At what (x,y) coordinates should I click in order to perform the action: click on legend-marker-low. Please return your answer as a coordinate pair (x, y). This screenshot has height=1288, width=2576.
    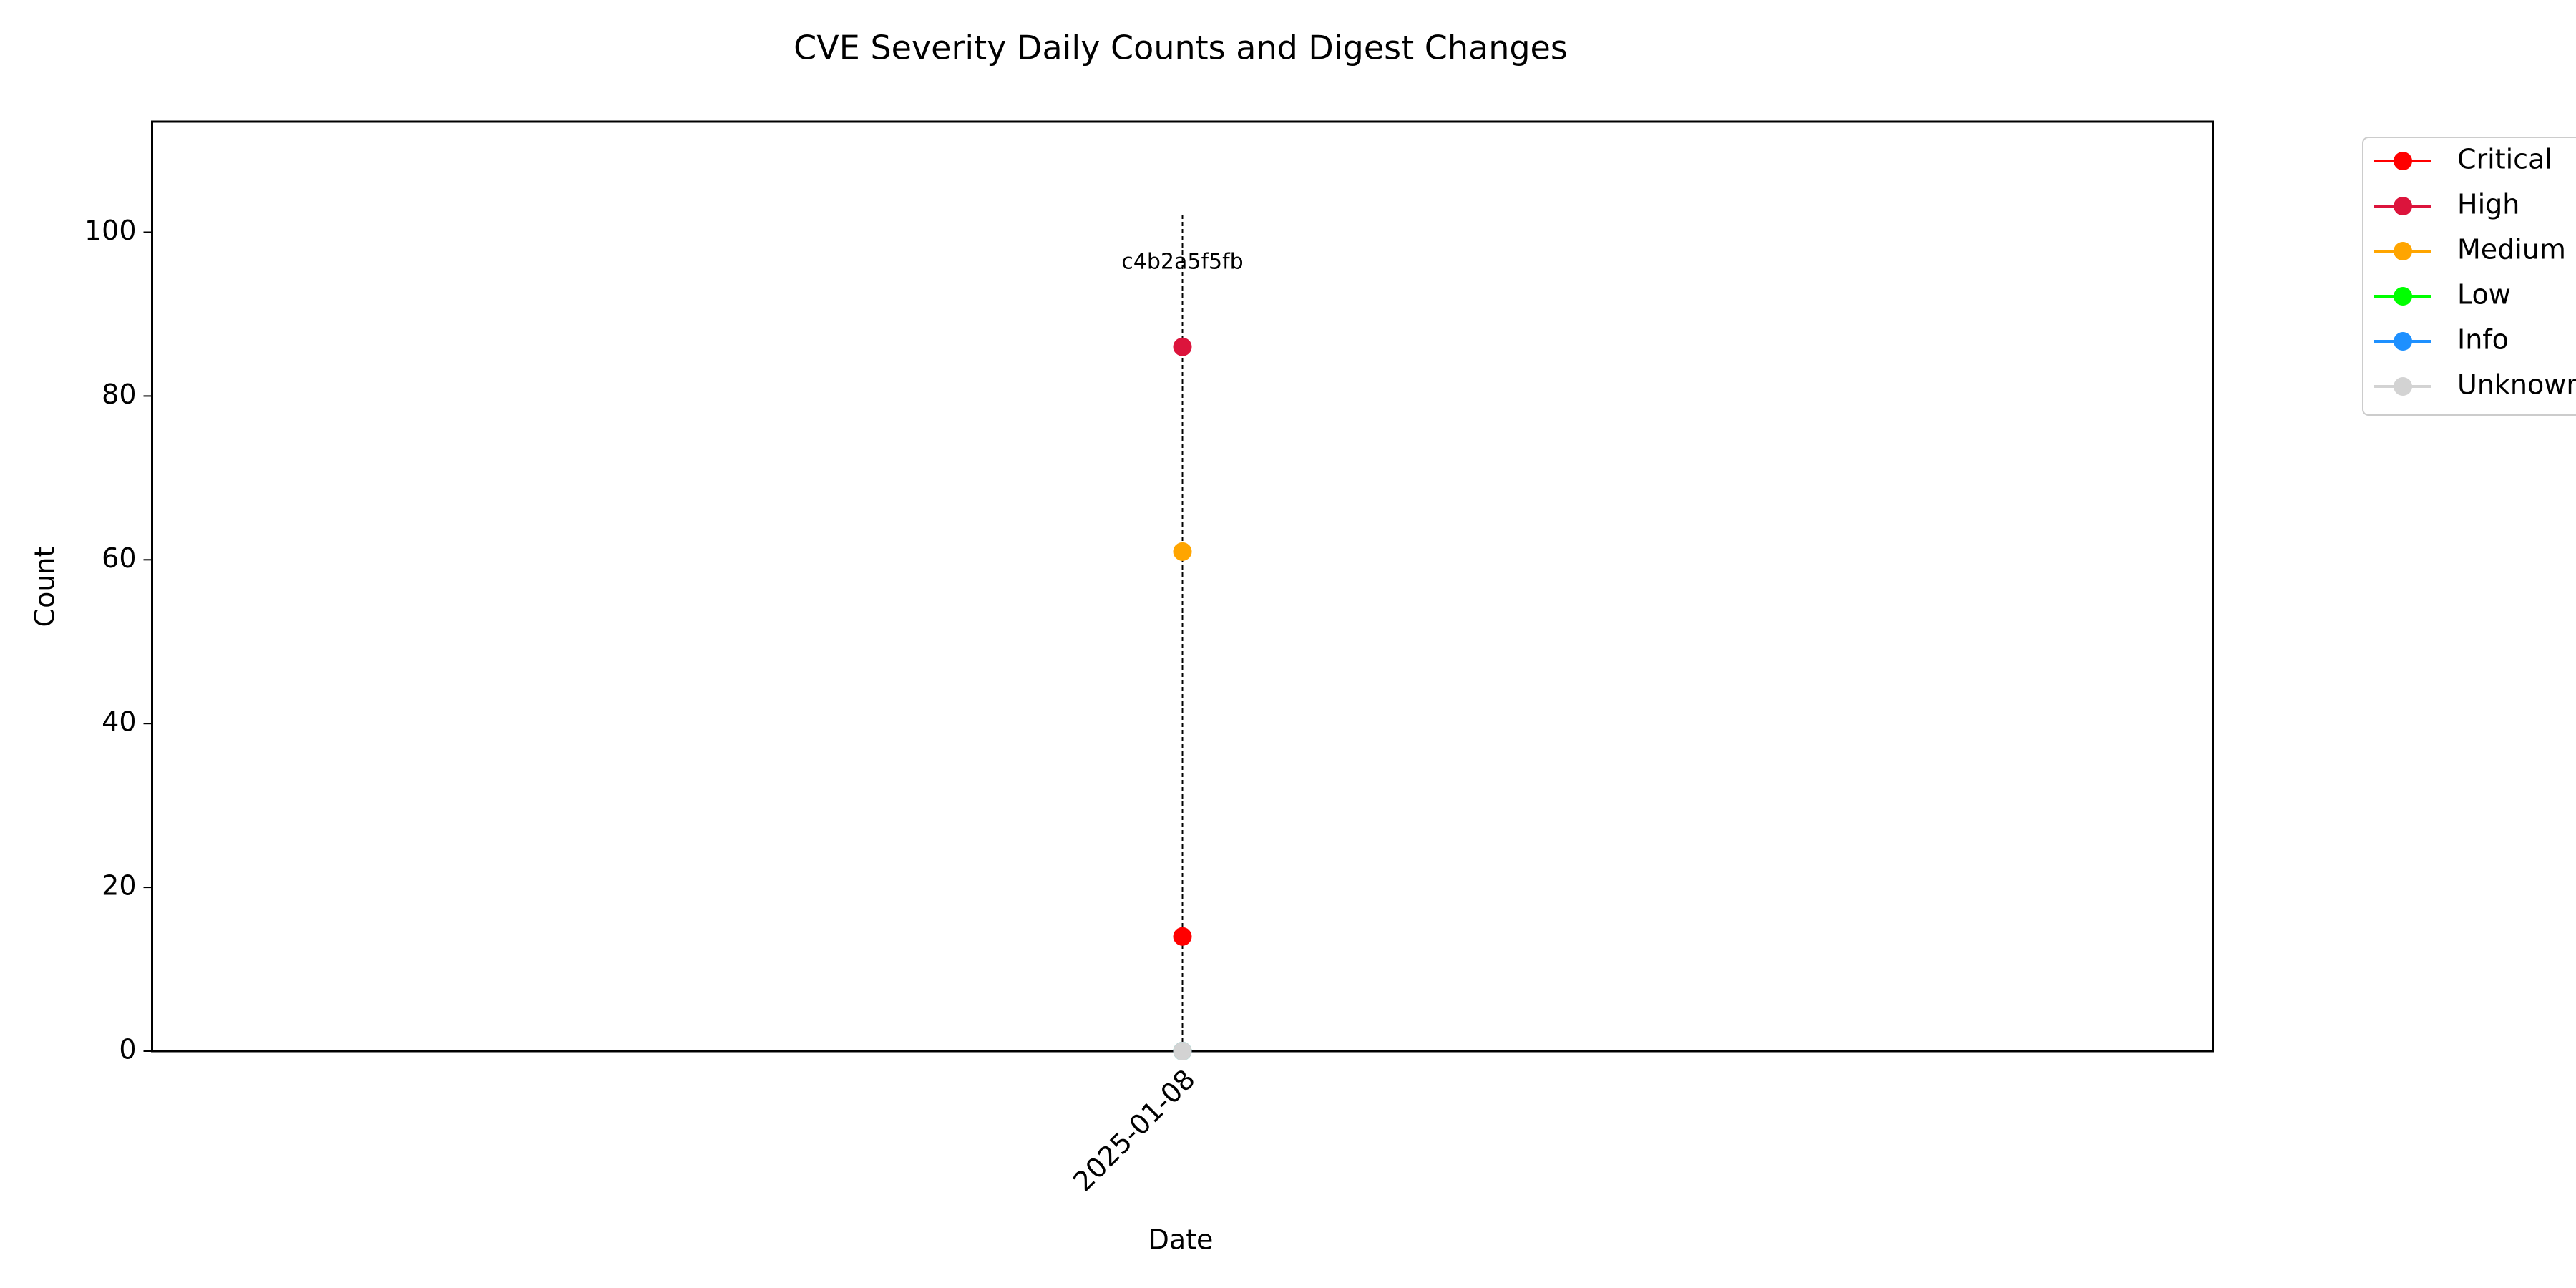
    Looking at the image, I should click on (2403, 296).